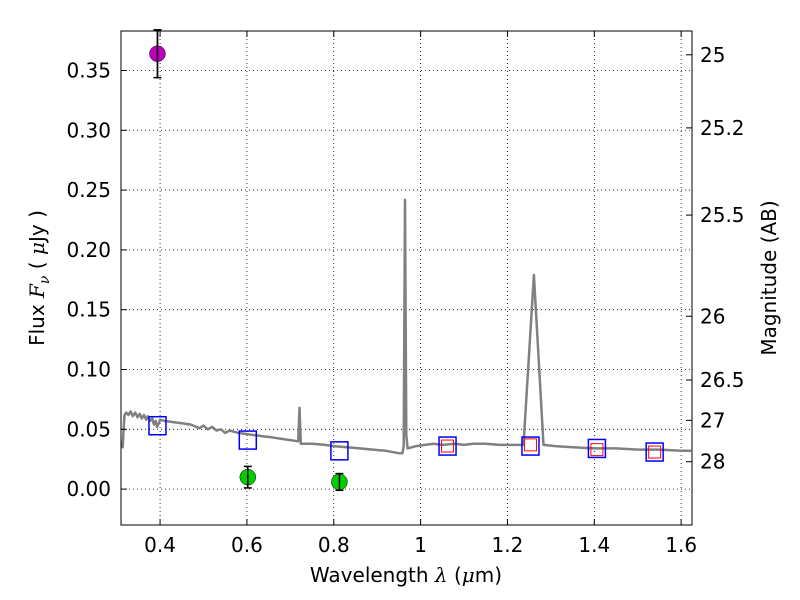 The image size is (800, 600). Describe the element at coordinates (88, 130) in the screenshot. I see `y-tick-label: 0.30` at that location.